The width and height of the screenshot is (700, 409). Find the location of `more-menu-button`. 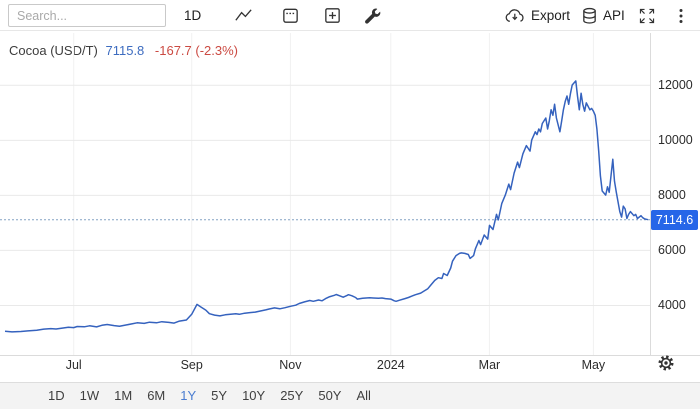

more-menu-button is located at coordinates (681, 15).